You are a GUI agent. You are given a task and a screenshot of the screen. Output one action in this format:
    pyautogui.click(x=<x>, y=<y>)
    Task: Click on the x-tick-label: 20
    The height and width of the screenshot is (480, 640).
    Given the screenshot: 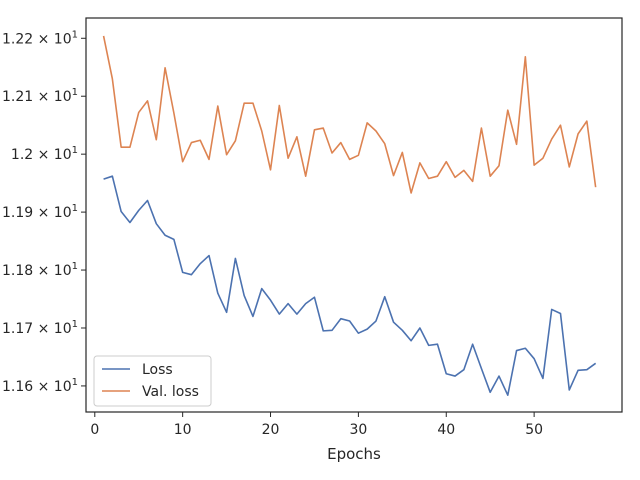 What is the action you would take?
    pyautogui.click(x=271, y=430)
    